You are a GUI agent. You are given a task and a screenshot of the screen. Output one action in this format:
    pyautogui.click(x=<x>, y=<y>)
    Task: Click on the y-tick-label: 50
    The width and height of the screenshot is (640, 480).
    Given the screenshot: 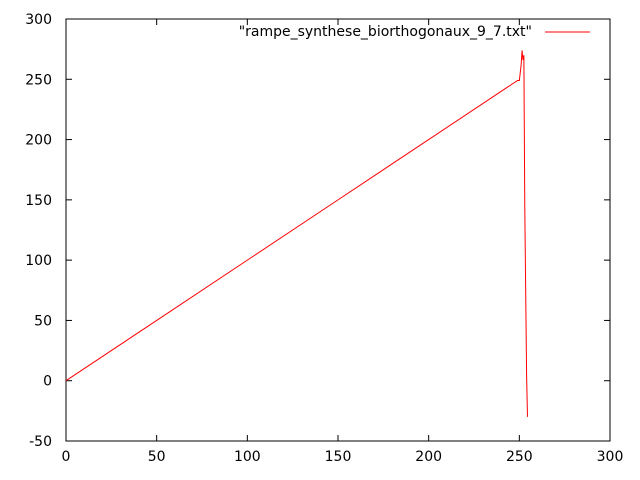 What is the action you would take?
    pyautogui.click(x=43, y=321)
    